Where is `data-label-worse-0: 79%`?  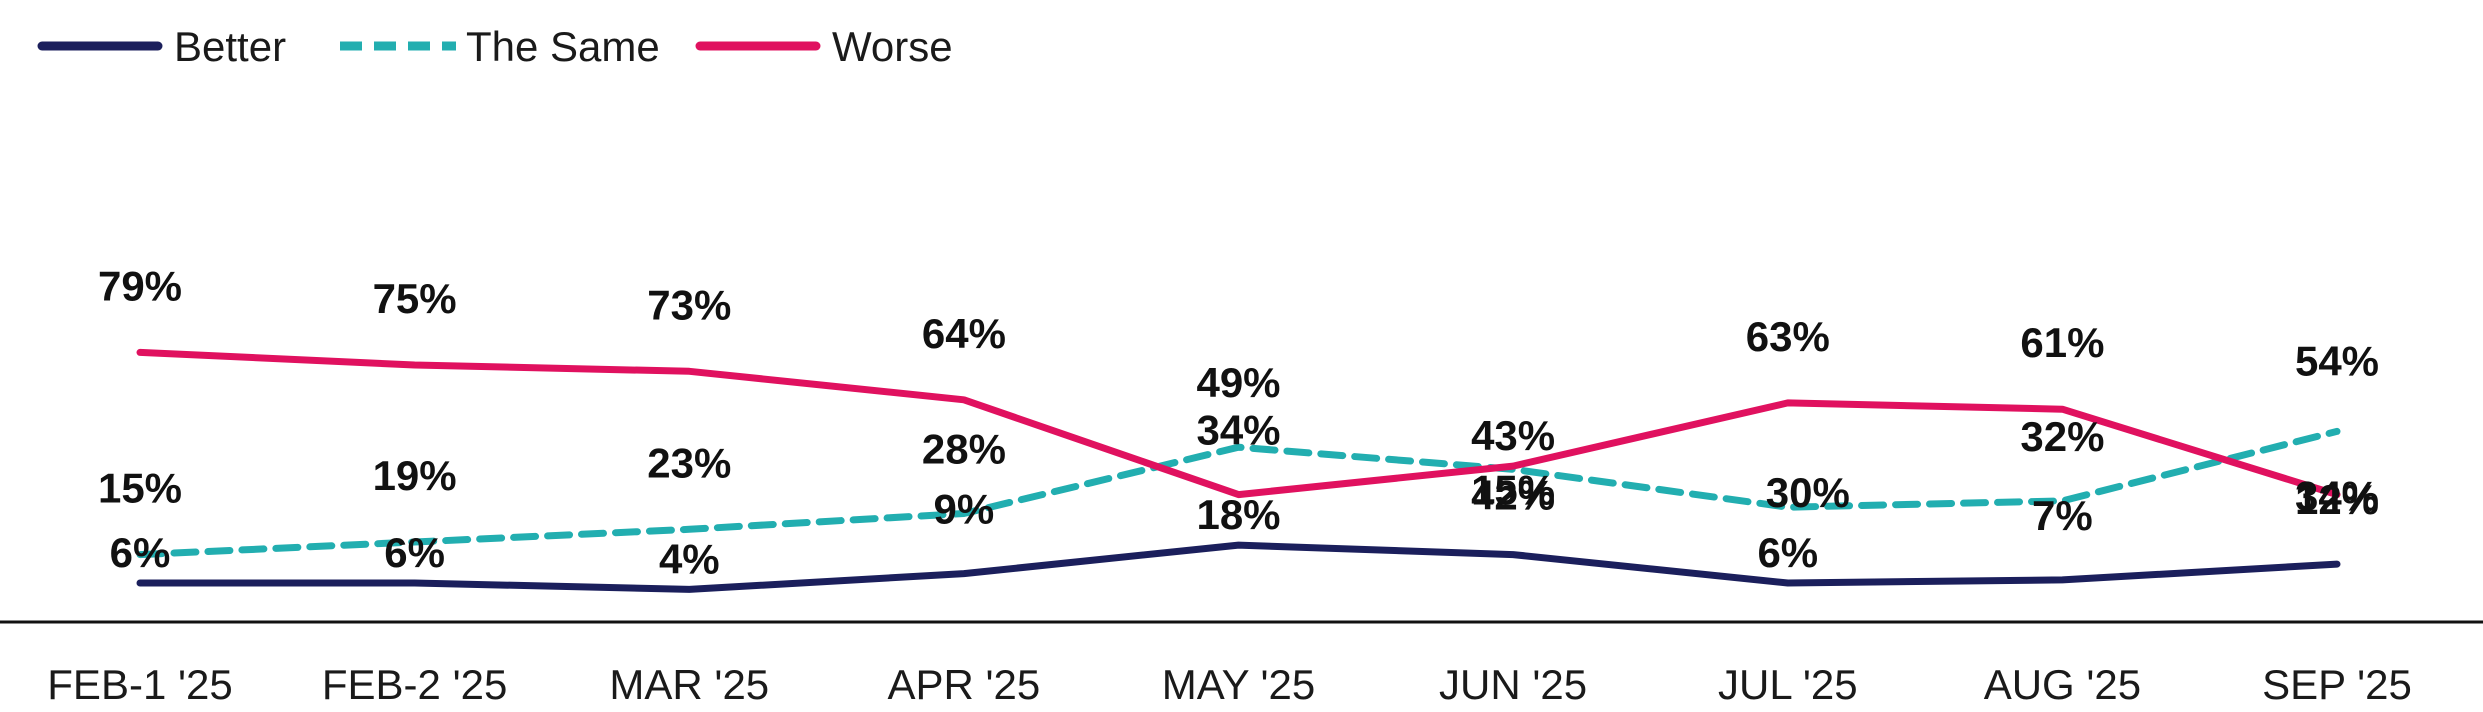
data-label-worse-0: 79% is located at coordinates (140, 285).